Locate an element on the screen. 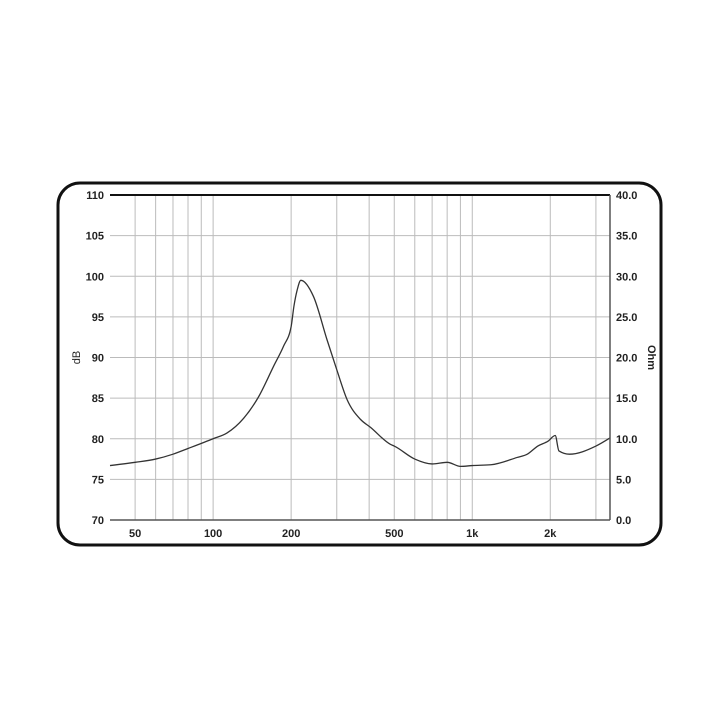 The height and width of the screenshot is (726, 726). x-tick-label: 2k is located at coordinates (551, 534).